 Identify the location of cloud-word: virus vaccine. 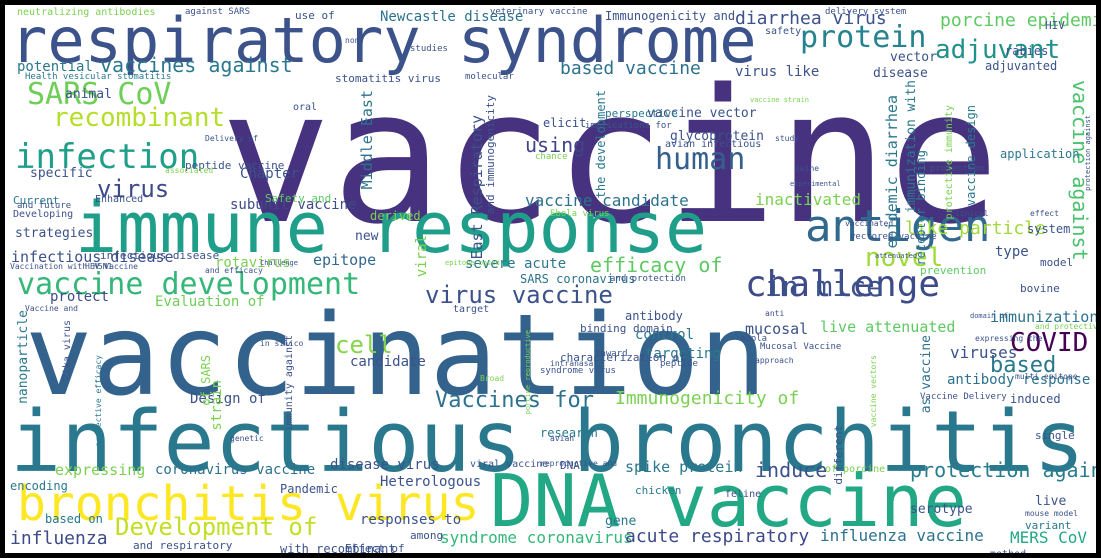
(519, 295).